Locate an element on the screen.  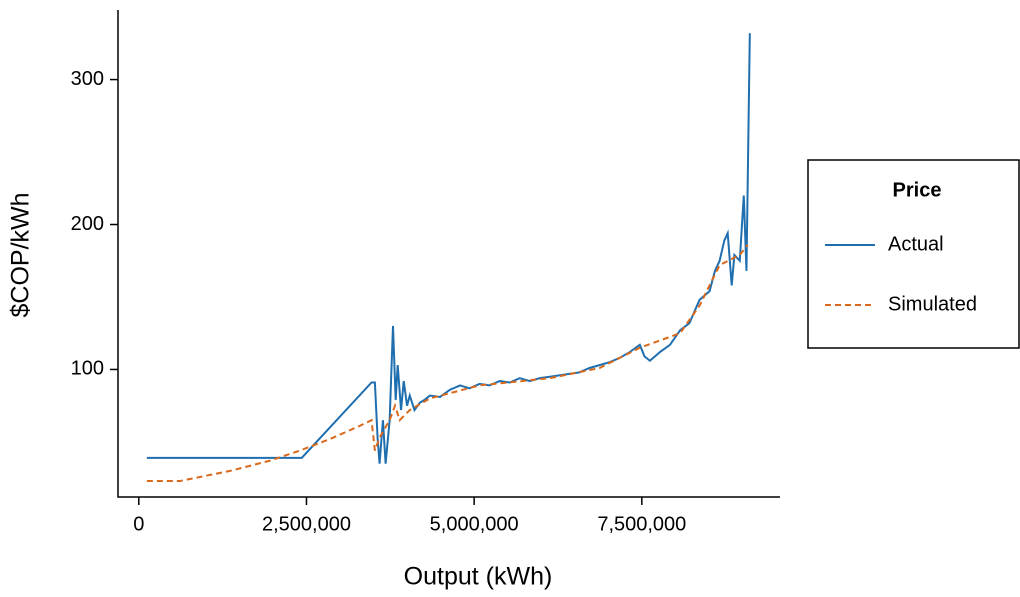
legend-label: Simulated is located at coordinates (932, 304).